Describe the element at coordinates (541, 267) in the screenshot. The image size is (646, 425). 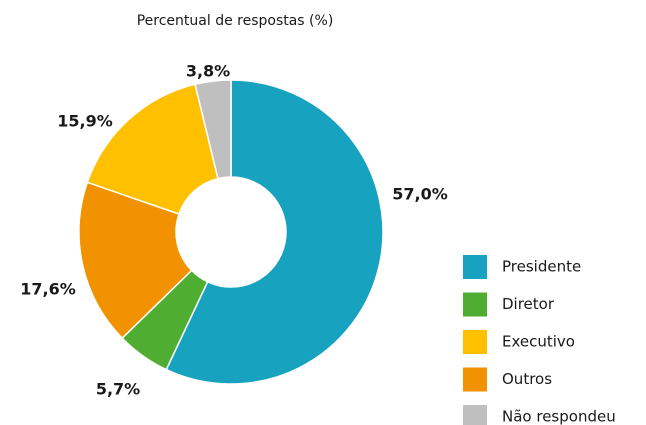
I see `legend-label: Presidente` at that location.